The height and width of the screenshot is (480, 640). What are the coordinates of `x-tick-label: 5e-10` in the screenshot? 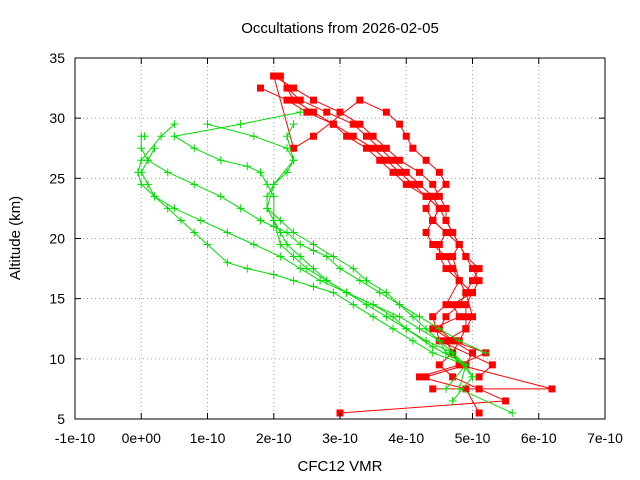 It's located at (473, 438).